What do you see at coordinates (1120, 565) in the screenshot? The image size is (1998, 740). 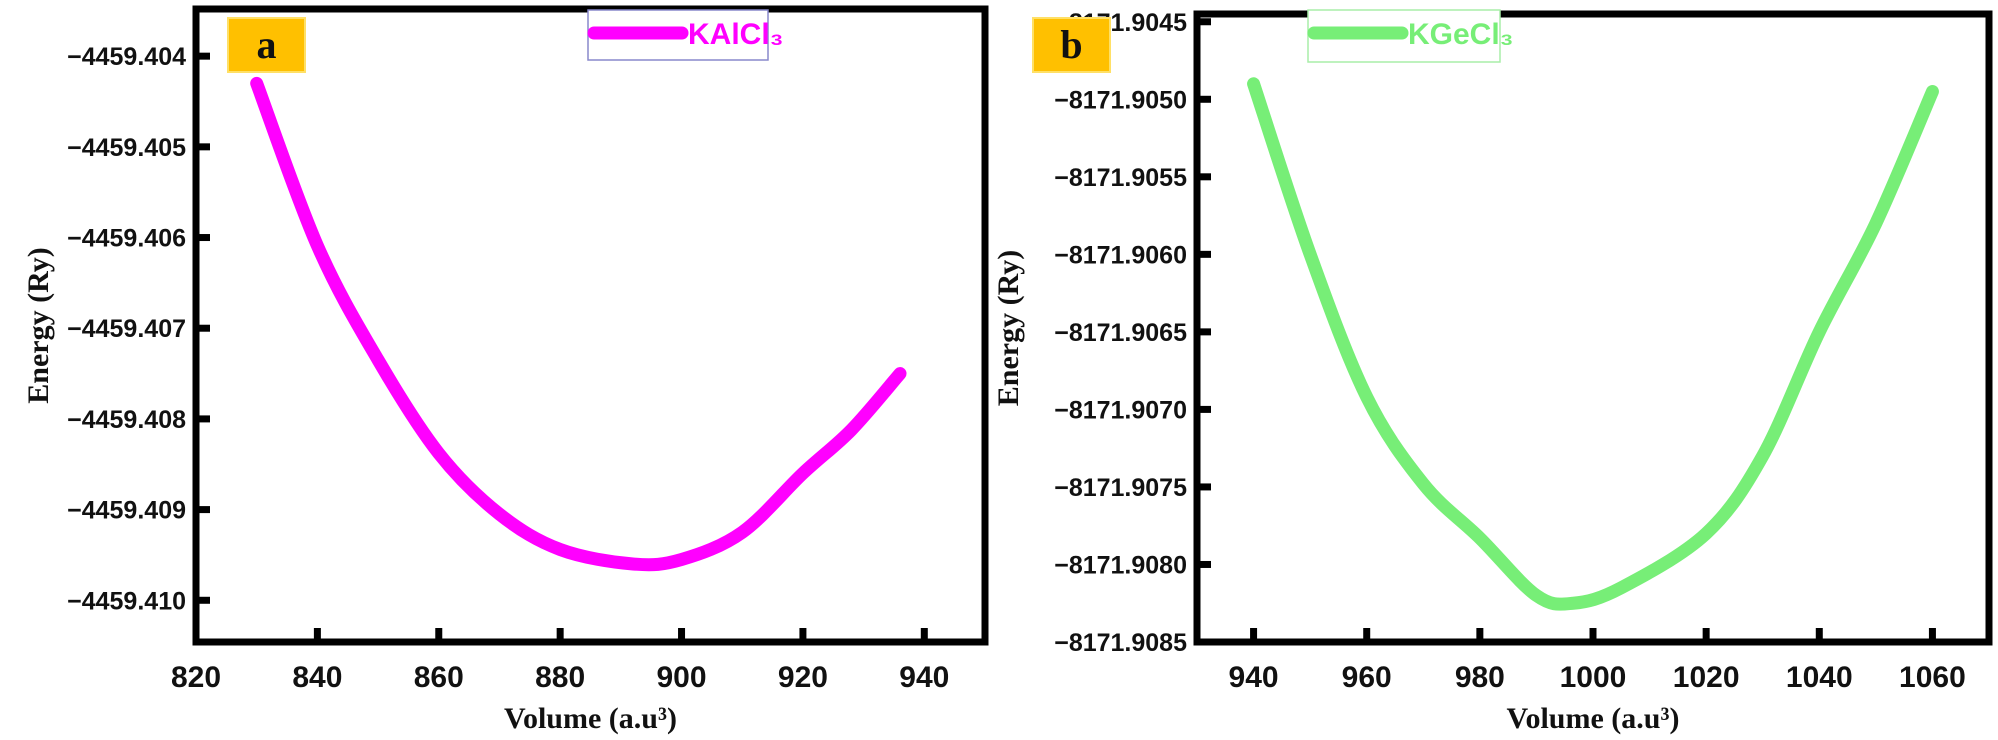 I see `y-tick-label: −8171.9080` at bounding box center [1120, 565].